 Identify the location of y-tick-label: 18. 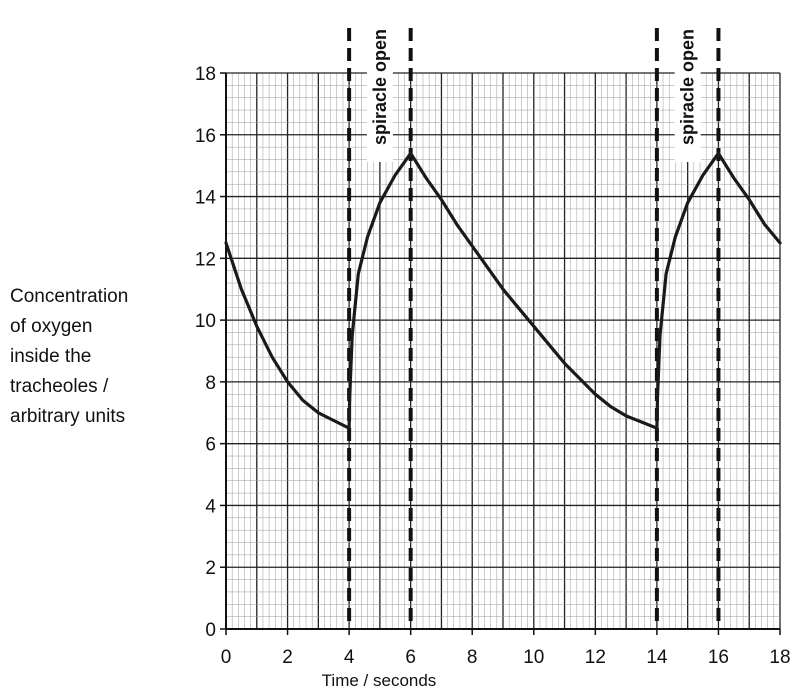
(205, 74).